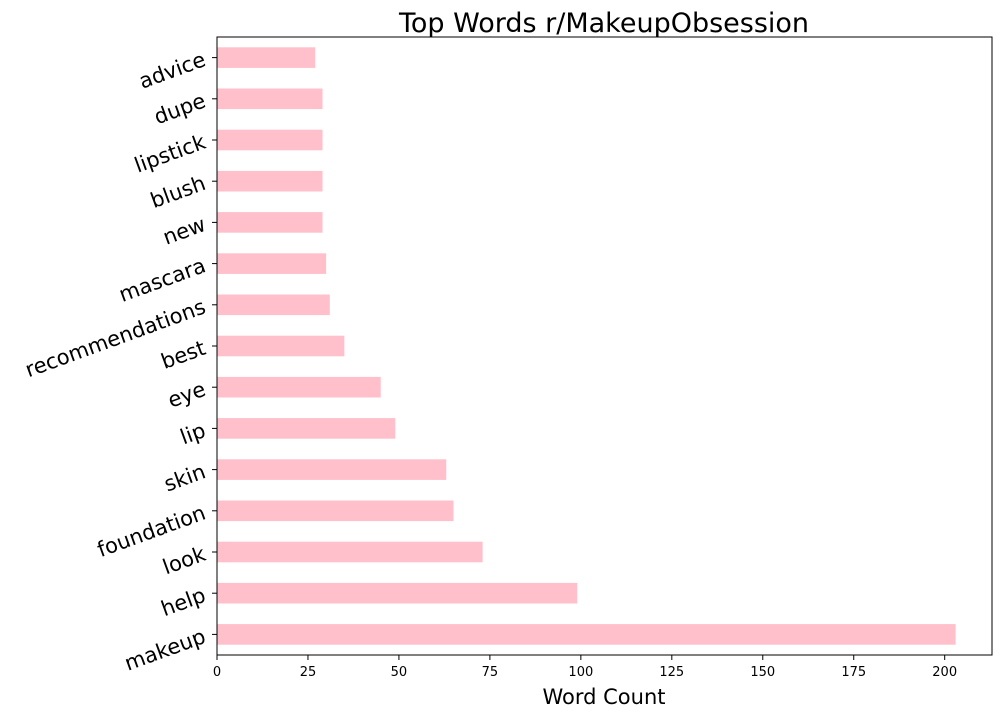  What do you see at coordinates (762, 672) in the screenshot?
I see `x-tick-label: 150` at bounding box center [762, 672].